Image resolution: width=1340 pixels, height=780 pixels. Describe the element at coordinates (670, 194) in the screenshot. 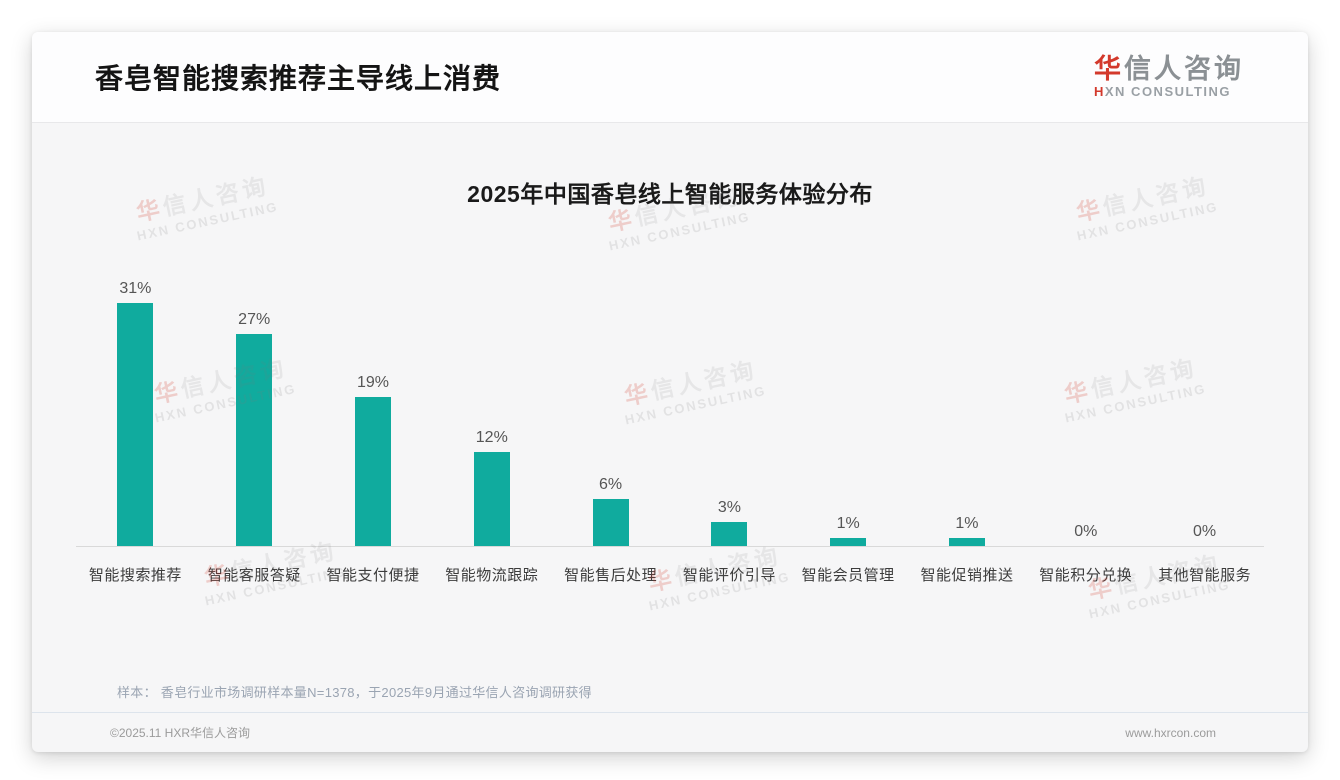

I see `chart-title: 2025年中国香皂线上智能服务体验分布` at that location.